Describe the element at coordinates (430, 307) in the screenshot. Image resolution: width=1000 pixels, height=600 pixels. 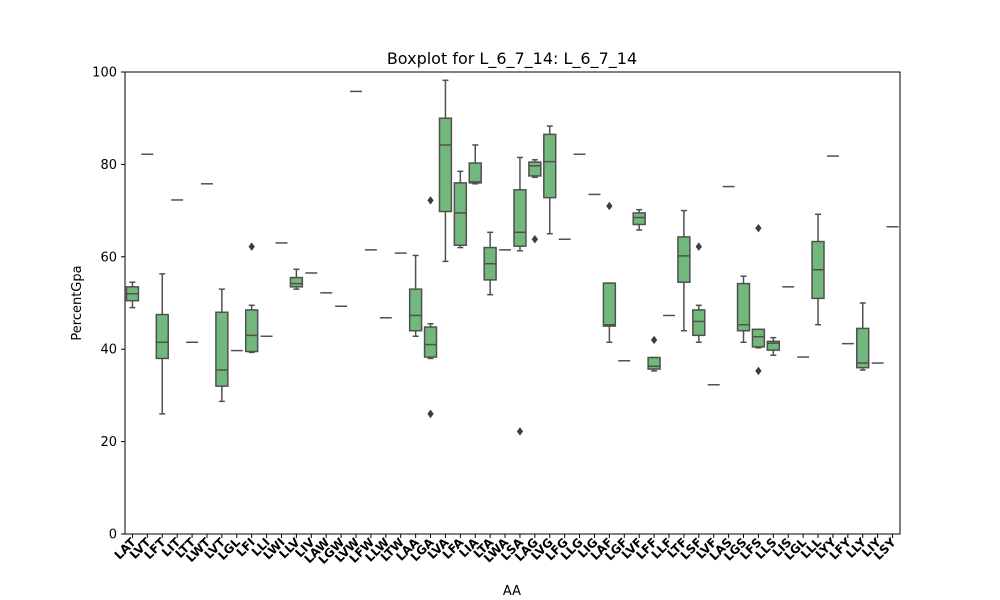
I see `box-LGA` at that location.